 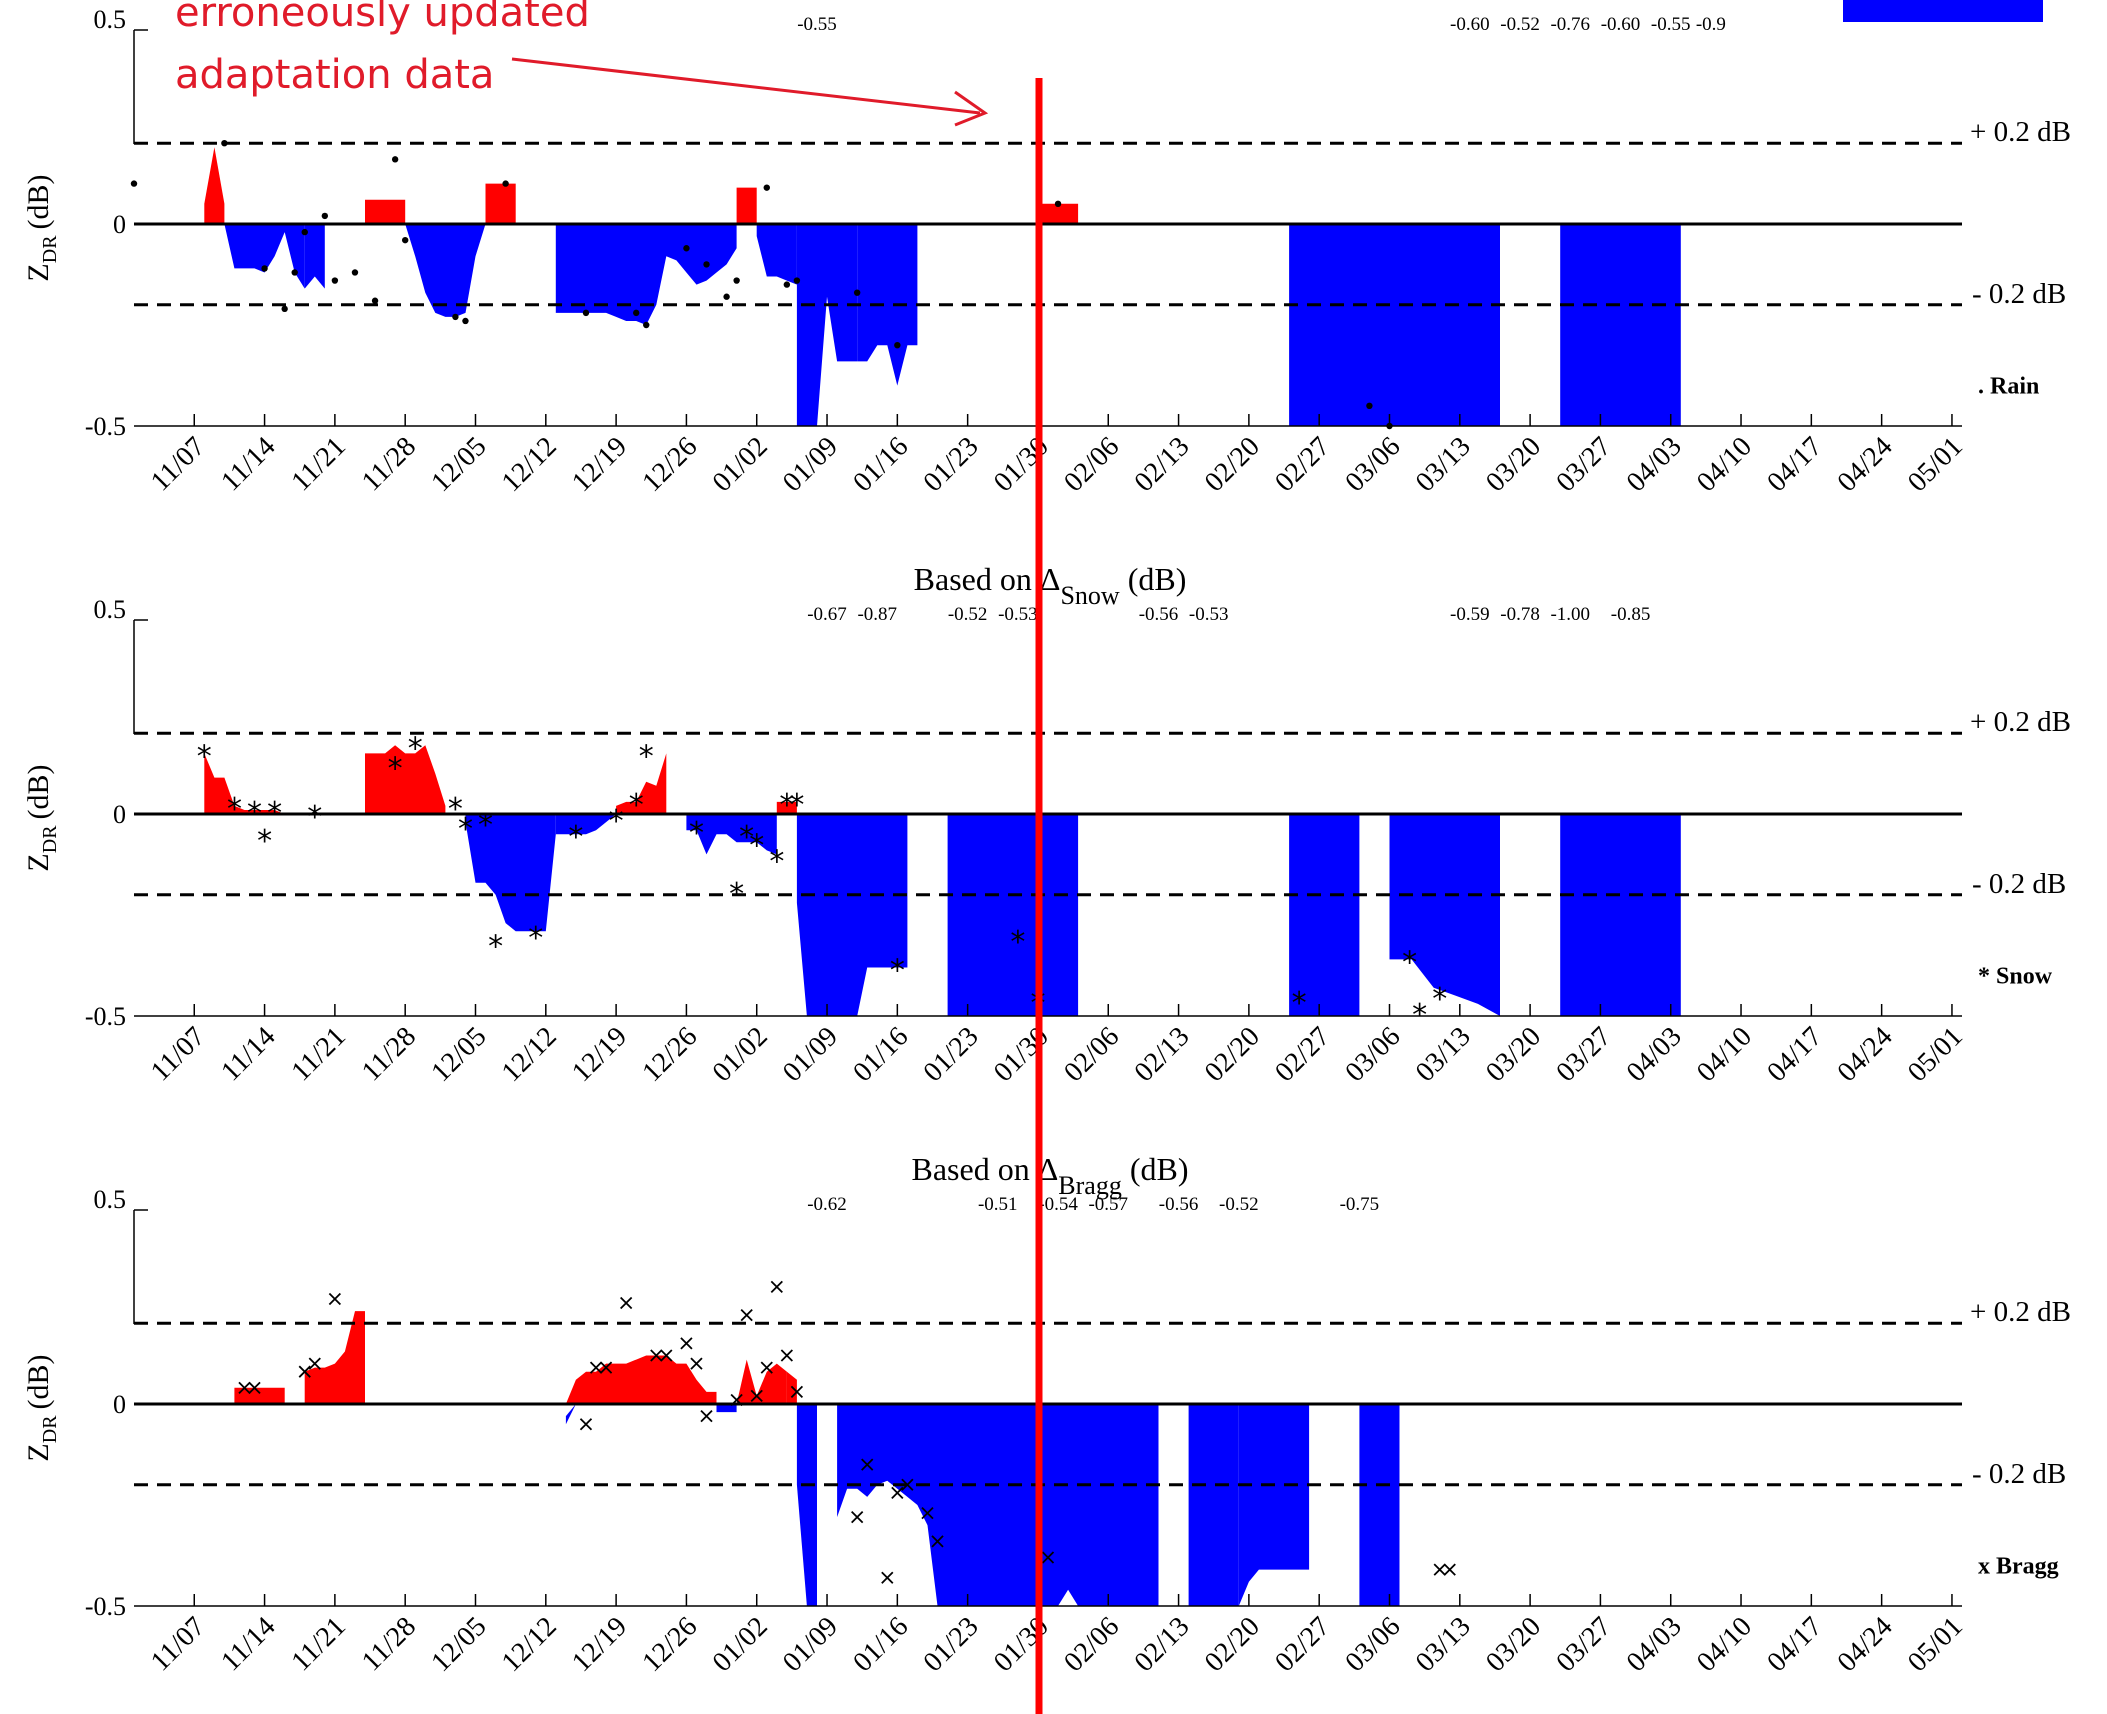 I want to click on x-tick-label: 03/20, so click(x=1513, y=1644).